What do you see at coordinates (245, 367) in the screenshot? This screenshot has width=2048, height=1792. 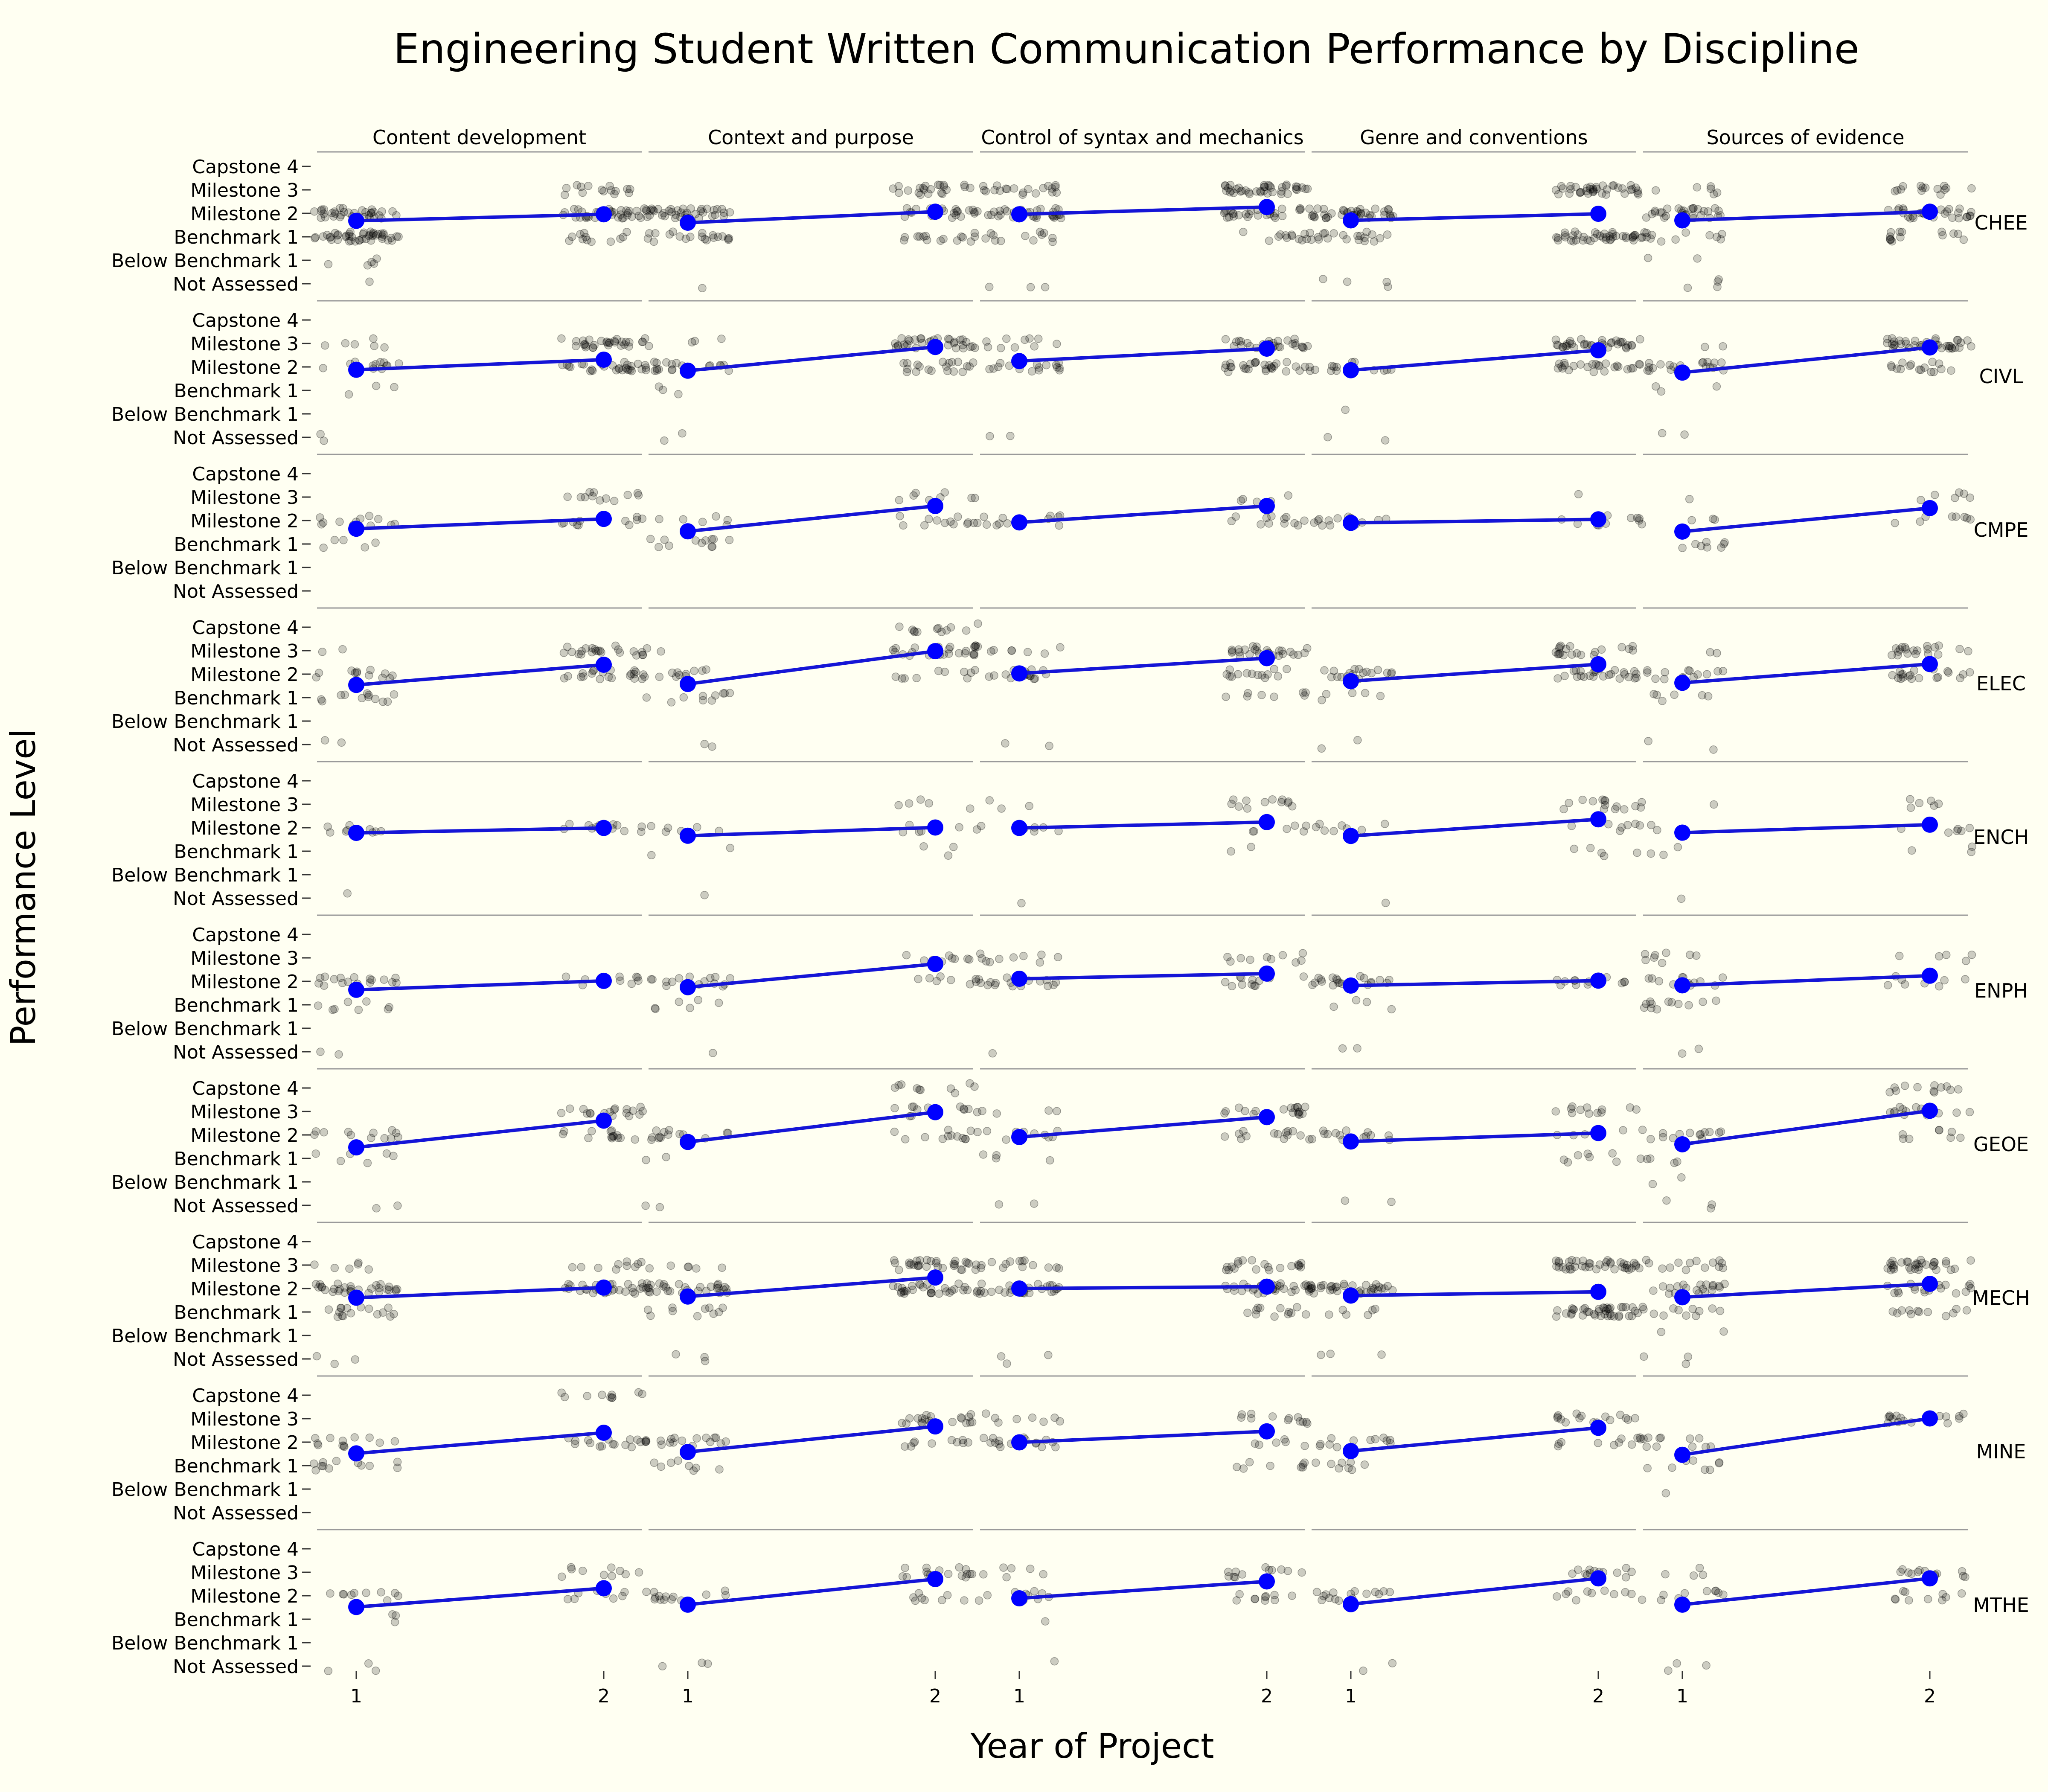 I see `y-tick-label: Milestone 2` at bounding box center [245, 367].